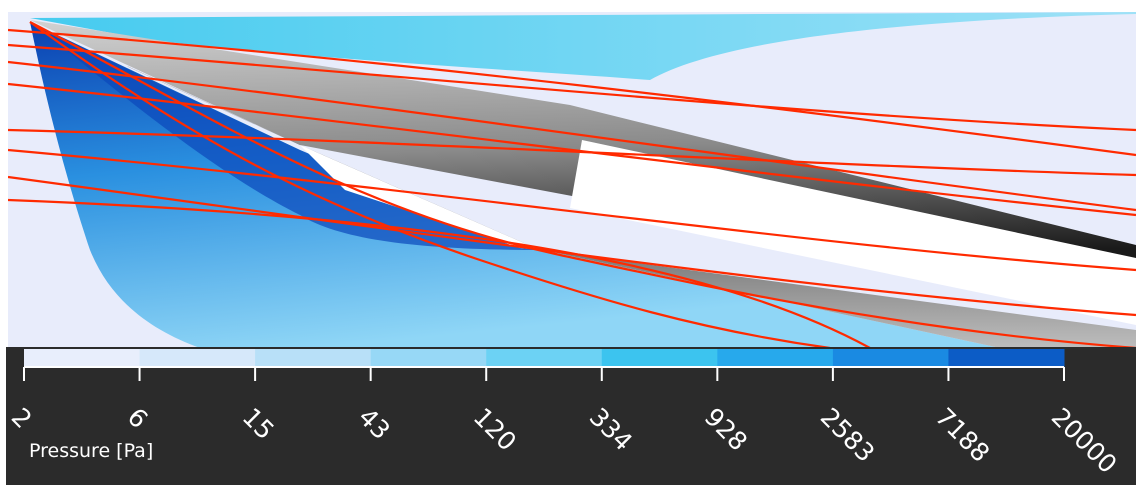 This screenshot has height=485, width=1136. What do you see at coordinates (91, 451) in the screenshot?
I see `colorbar-title: Pressure [Pa]` at bounding box center [91, 451].